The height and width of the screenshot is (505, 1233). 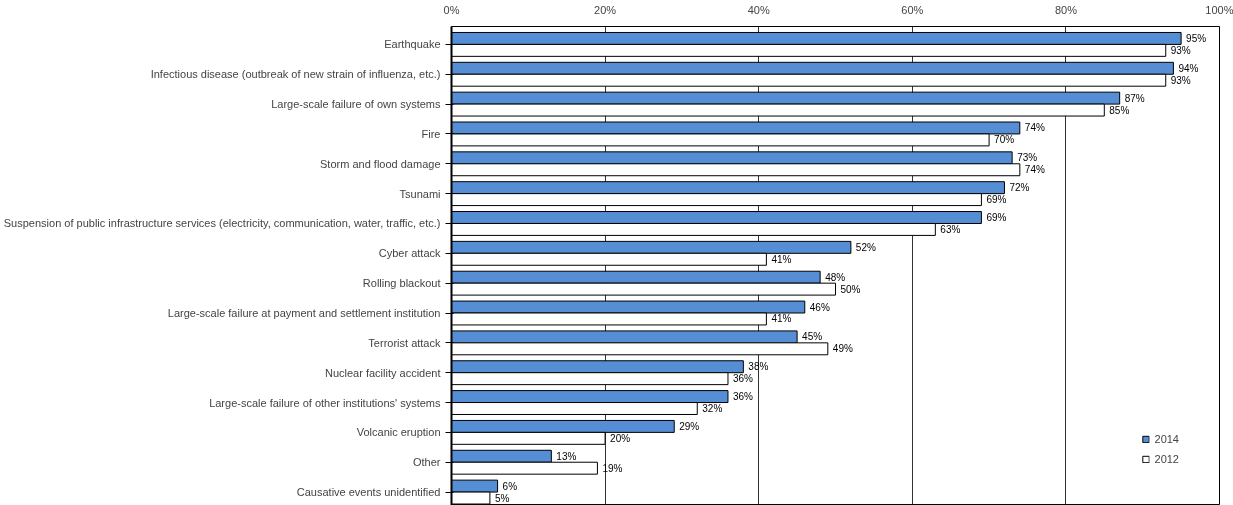 What do you see at coordinates (758, 9) in the screenshot?
I see `x-tick-label: 40%` at bounding box center [758, 9].